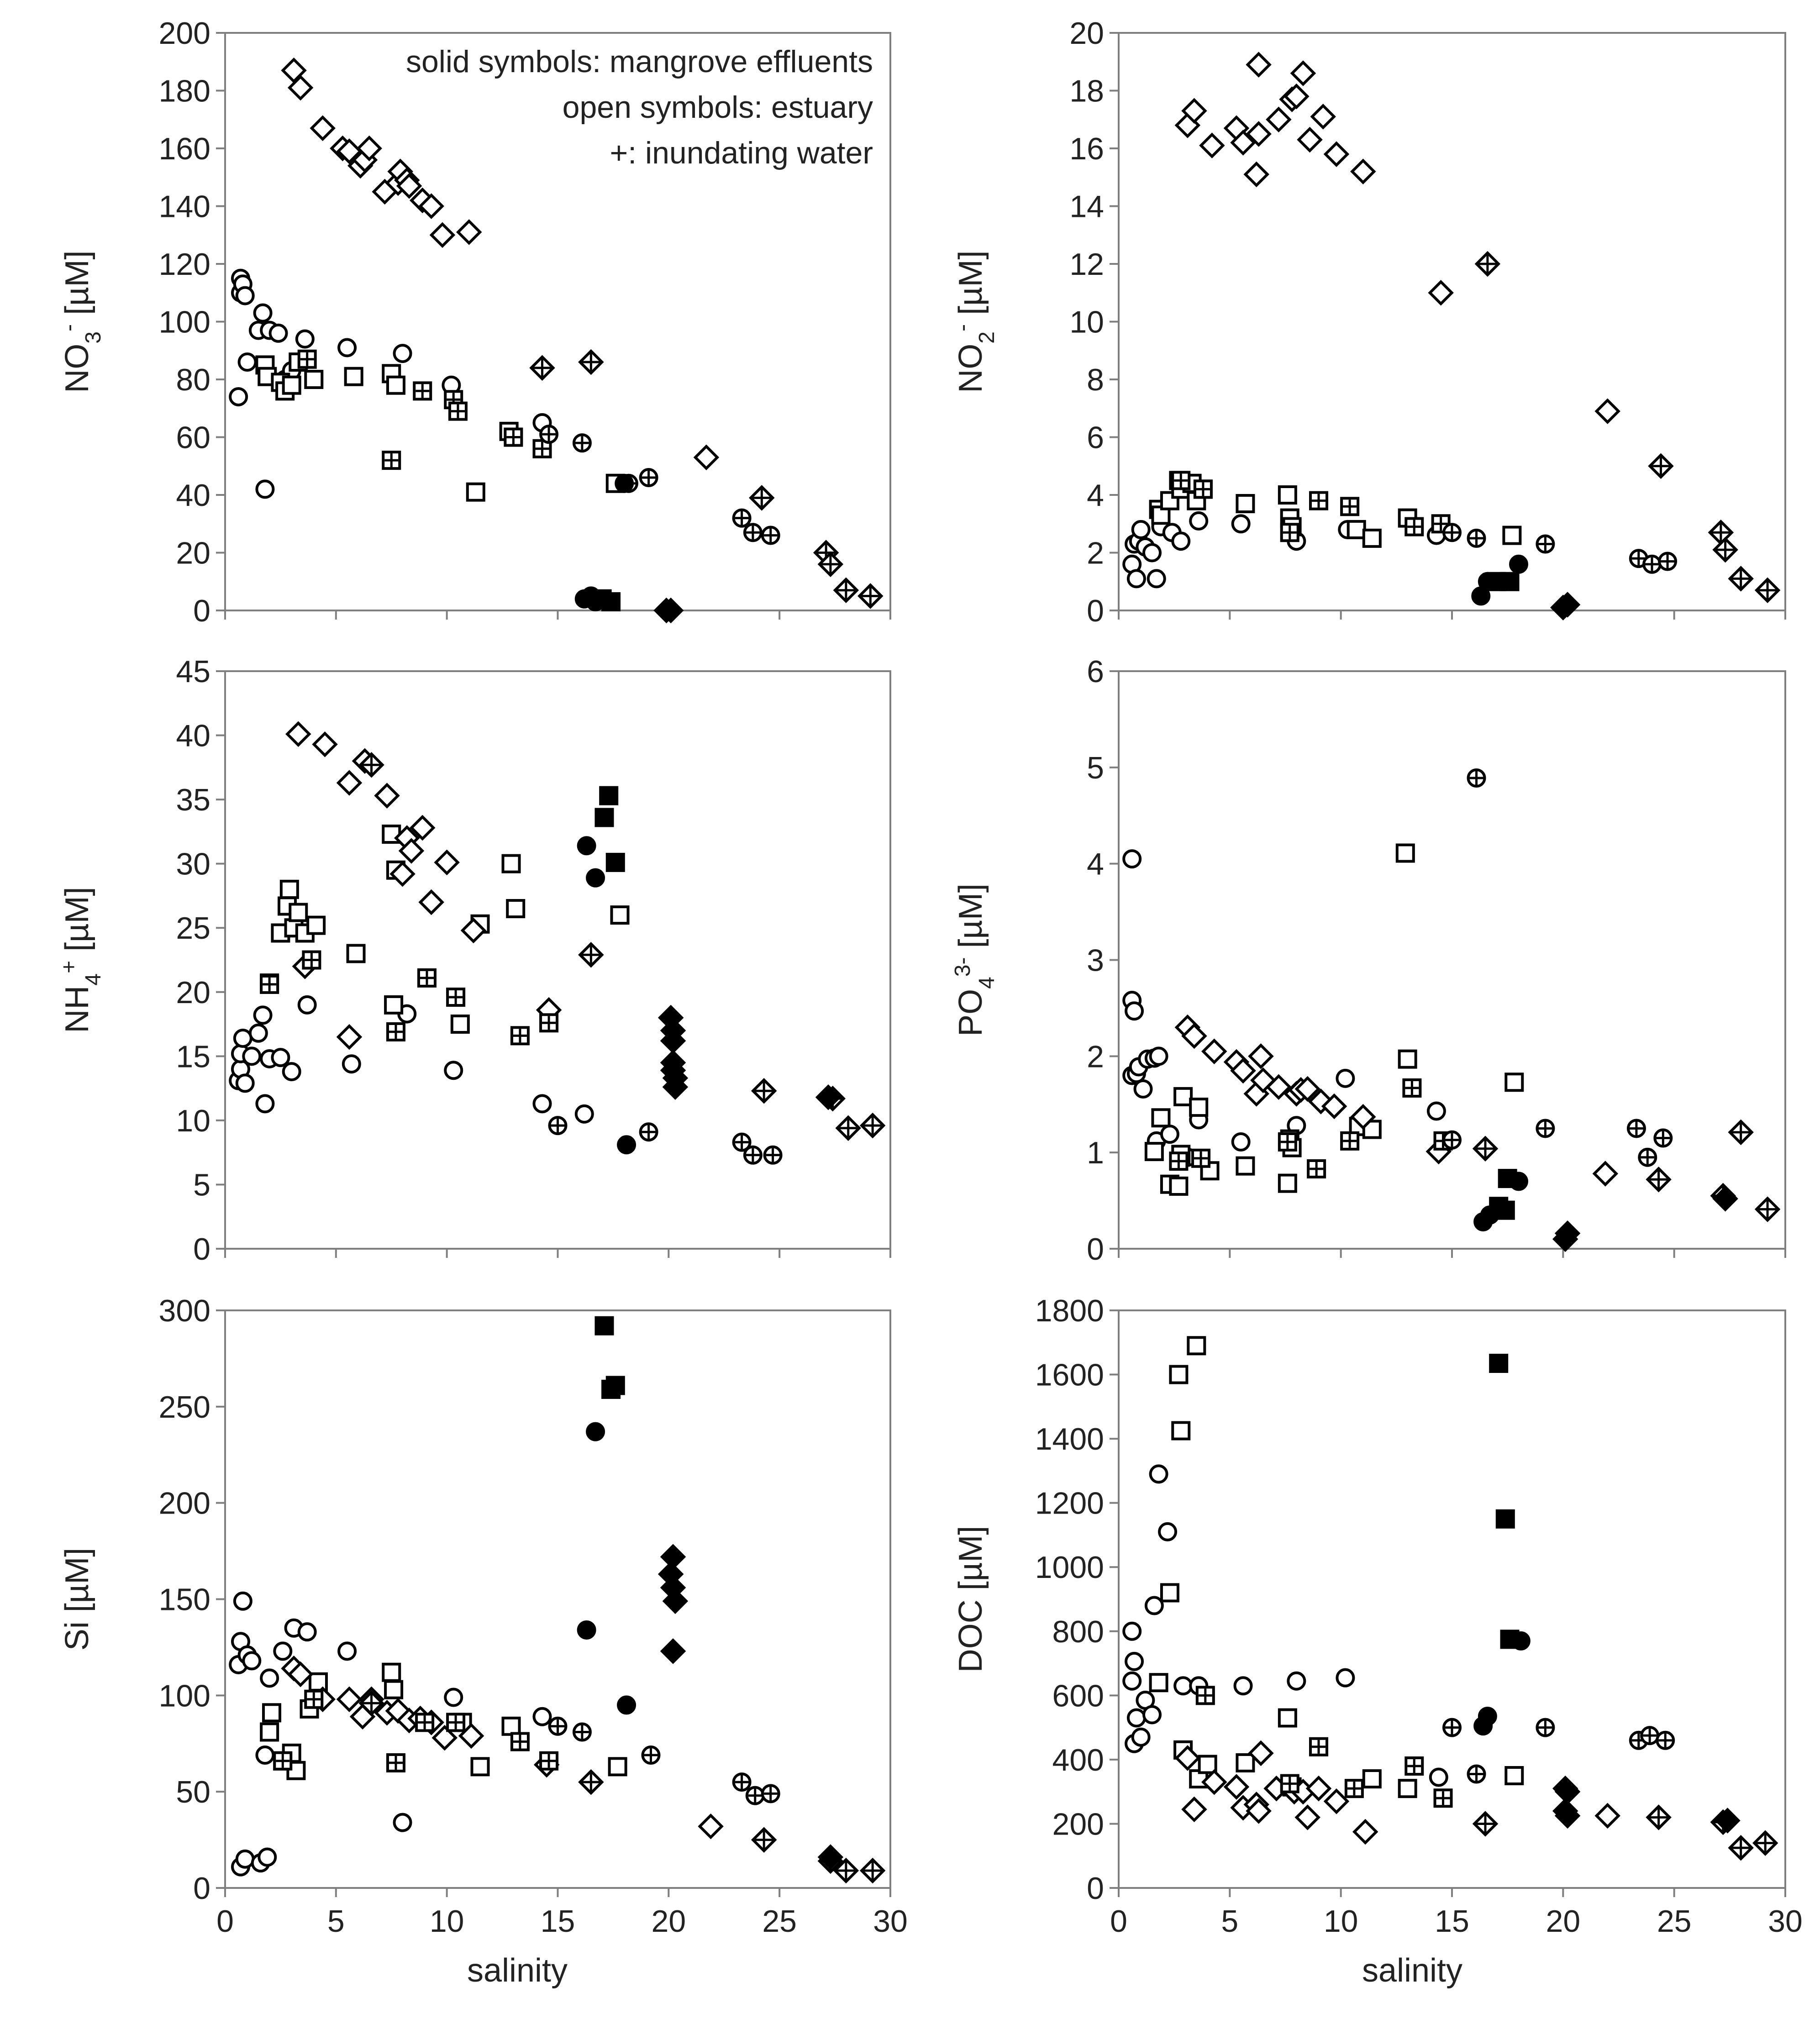  Describe the element at coordinates (1563, 1921) in the screenshot. I see `x-tick-label: 20` at that location.